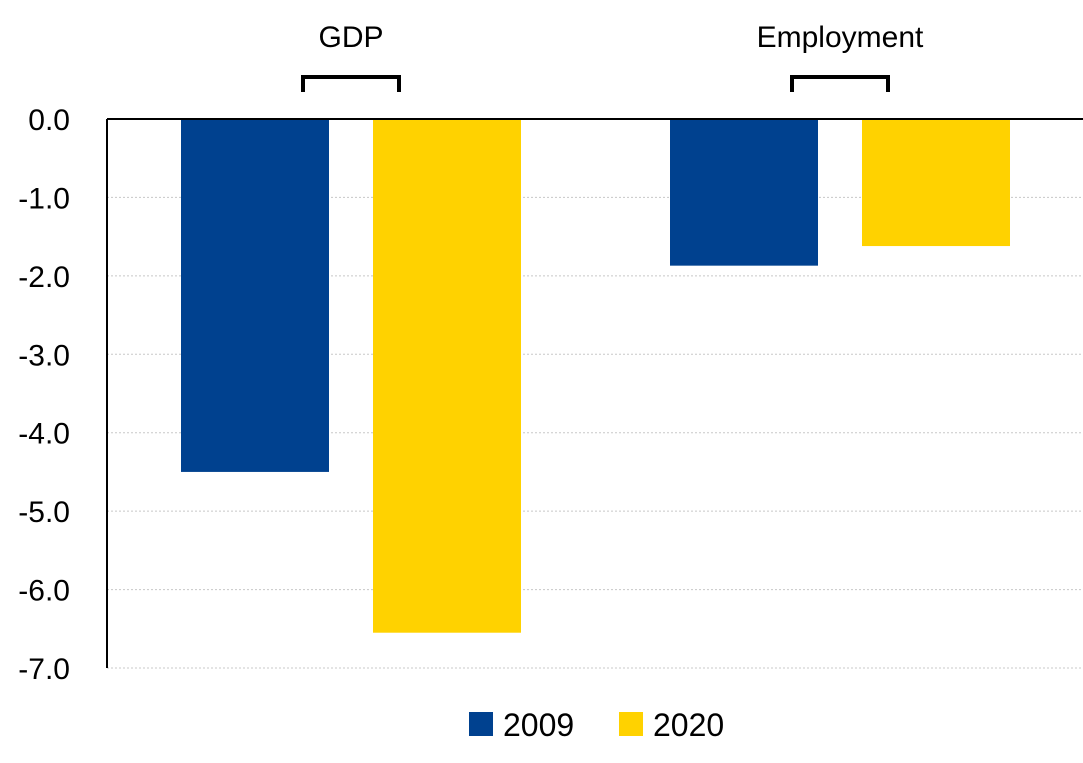 The width and height of the screenshot is (1083, 763). What do you see at coordinates (44, 669) in the screenshot?
I see `y-tick-label: -7.0` at bounding box center [44, 669].